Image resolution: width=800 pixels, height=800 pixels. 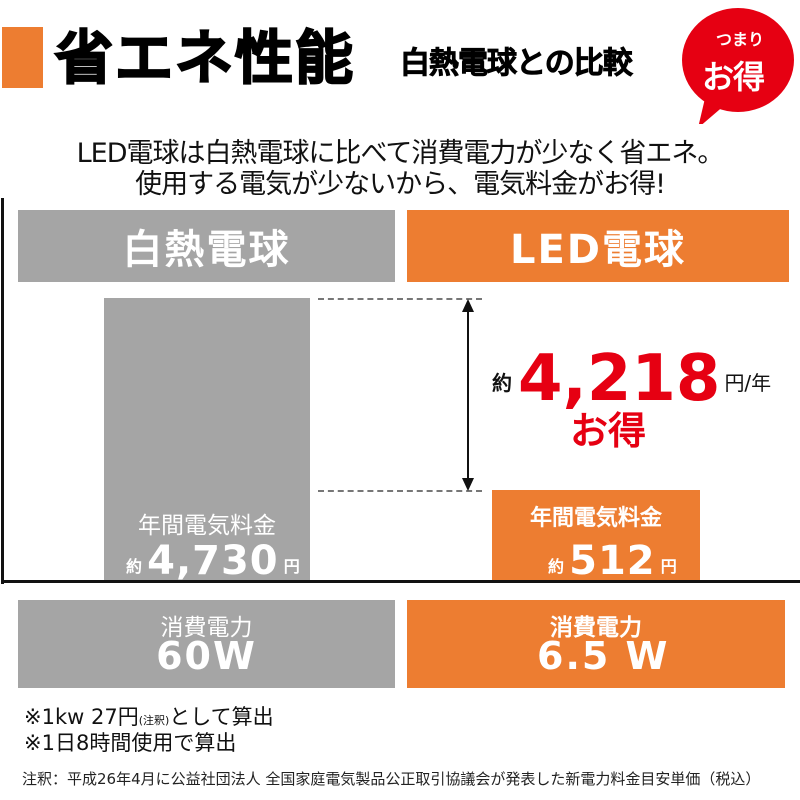 I want to click on page-subtitle: 白熱電球との比較, so click(x=517, y=64).